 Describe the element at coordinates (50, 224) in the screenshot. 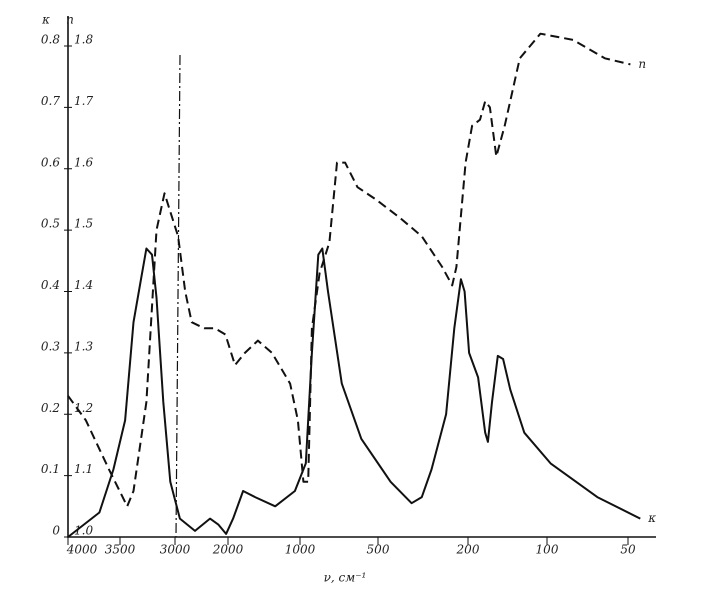

I see `y-tick-label: 0.5` at that location.